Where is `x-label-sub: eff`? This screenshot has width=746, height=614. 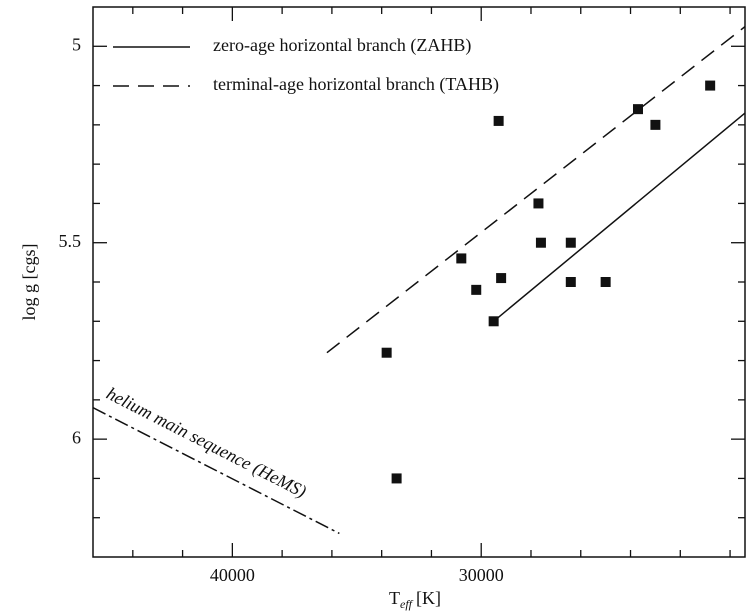
x-label-sub: eff is located at coordinates (407, 604).